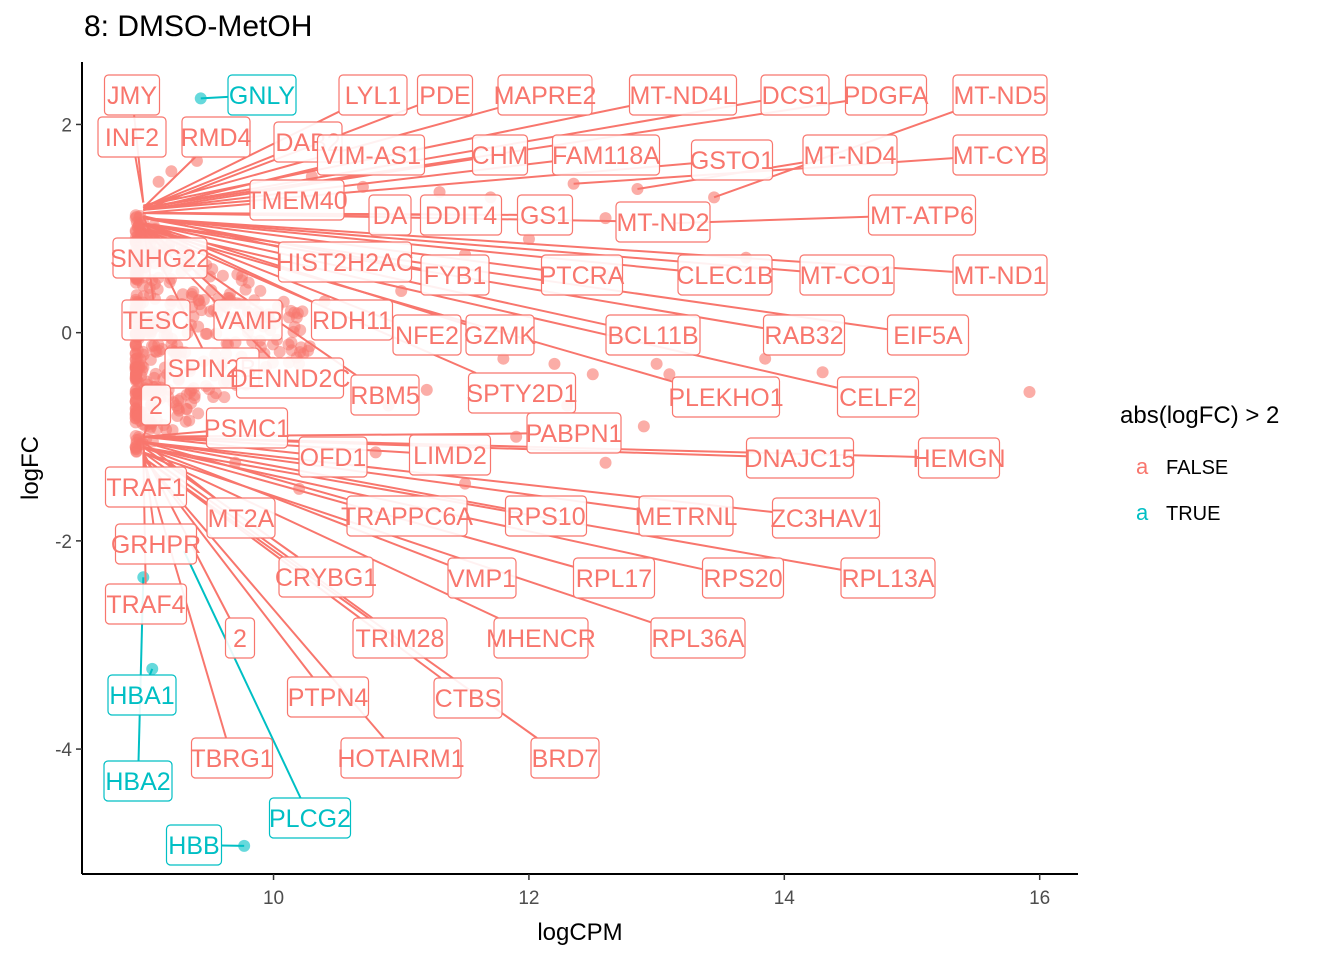 The image size is (1344, 960). Describe the element at coordinates (326, 578) in the screenshot. I see `gene-label: CRYBG1` at that location.